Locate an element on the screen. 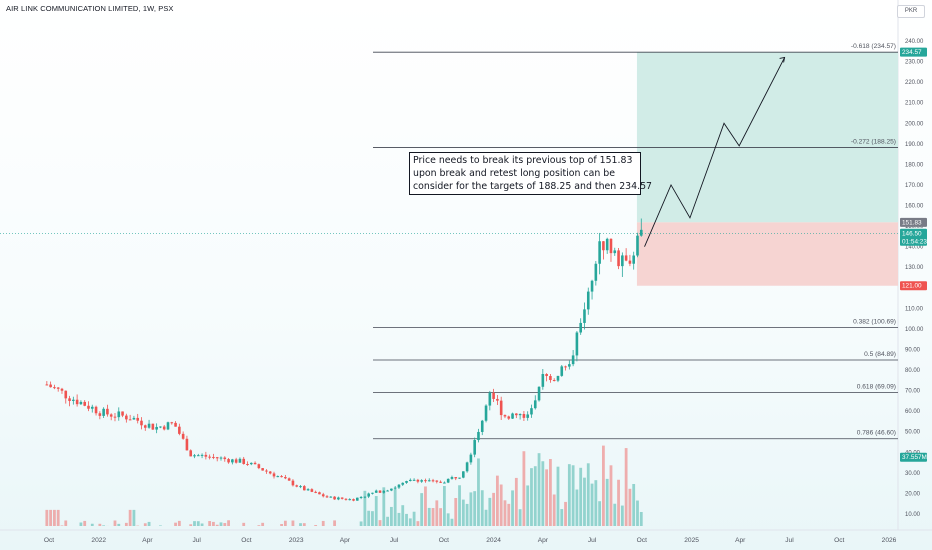 This screenshot has height=550, width=932. x-tick-label: Oct is located at coordinates (246, 540).